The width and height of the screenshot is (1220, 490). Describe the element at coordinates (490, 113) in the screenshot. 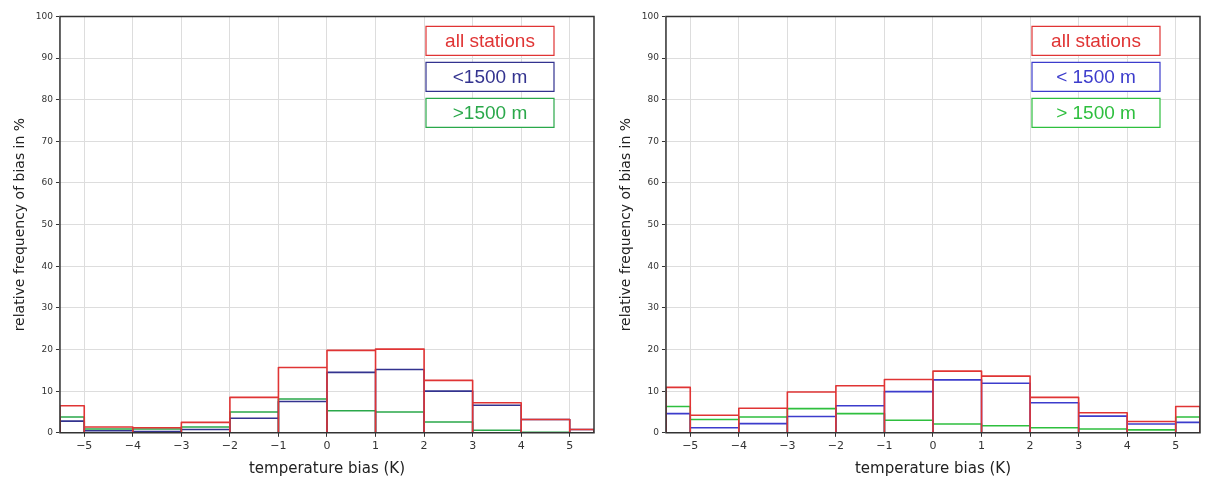

I see `text: >1500 m` at that location.